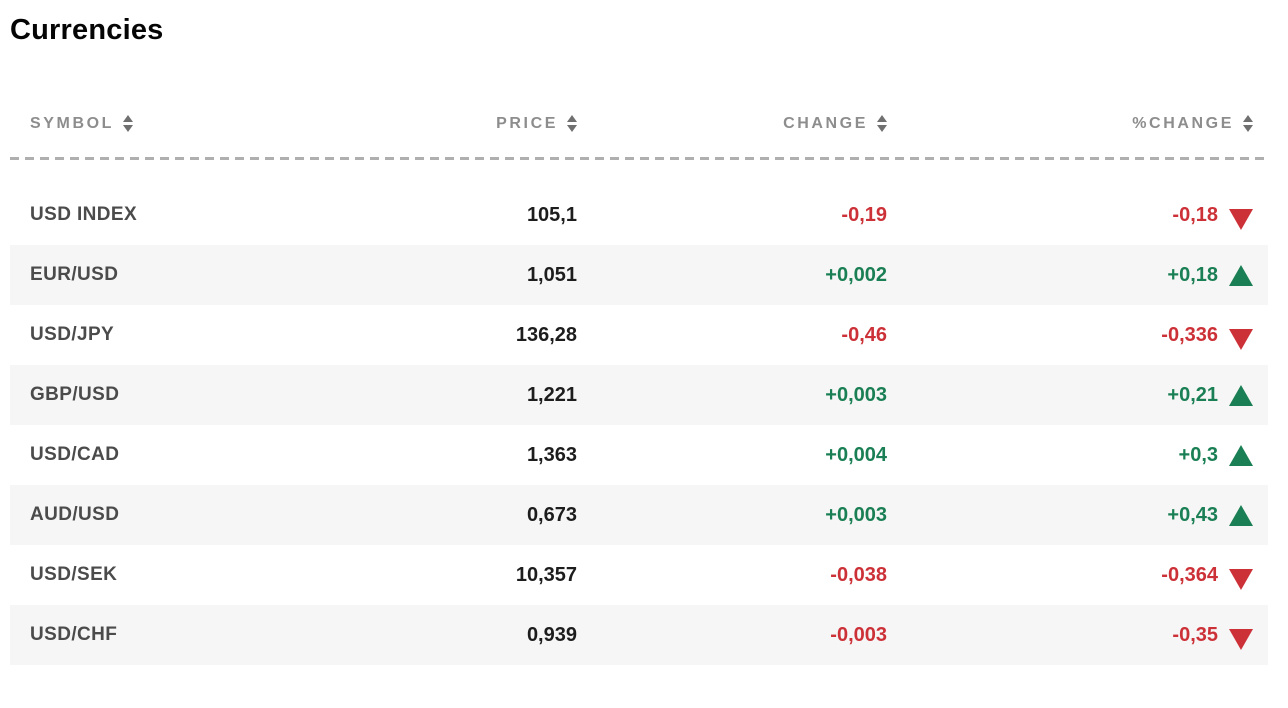  I want to click on symbol-cell: USD/CHF, so click(74, 634).